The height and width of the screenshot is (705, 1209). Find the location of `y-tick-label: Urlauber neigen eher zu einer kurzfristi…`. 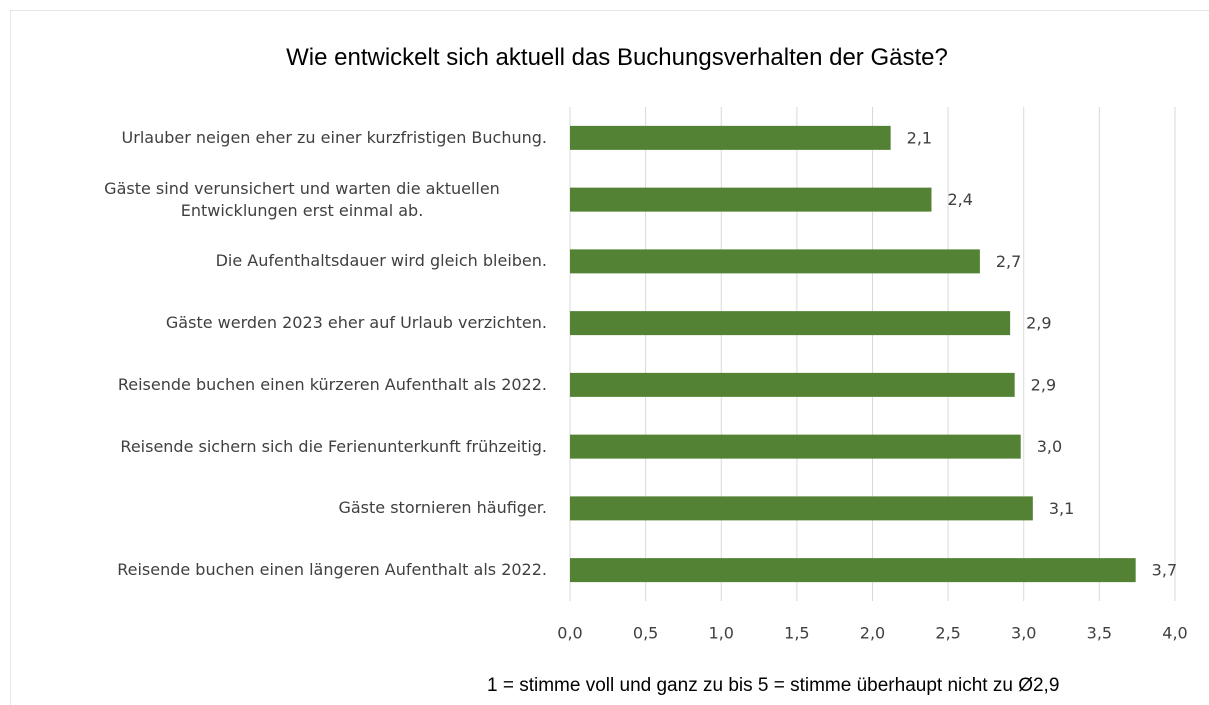

y-tick-label: Urlauber neigen eher zu einer kurzfristi… is located at coordinates (334, 137).